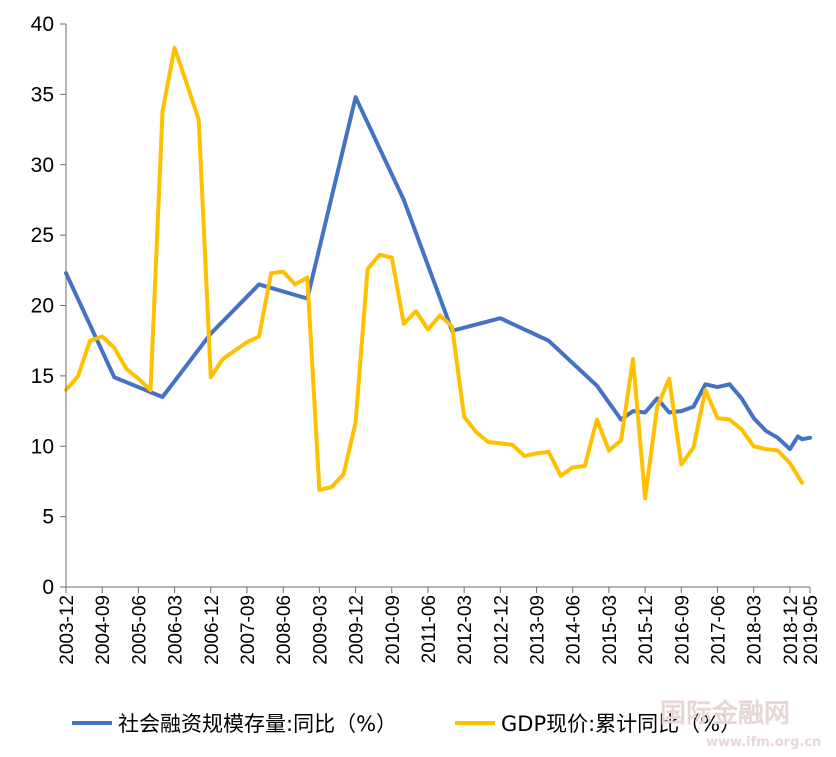 This screenshot has width=836, height=757. I want to click on x-tick-label: 2012-03, so click(465, 630).